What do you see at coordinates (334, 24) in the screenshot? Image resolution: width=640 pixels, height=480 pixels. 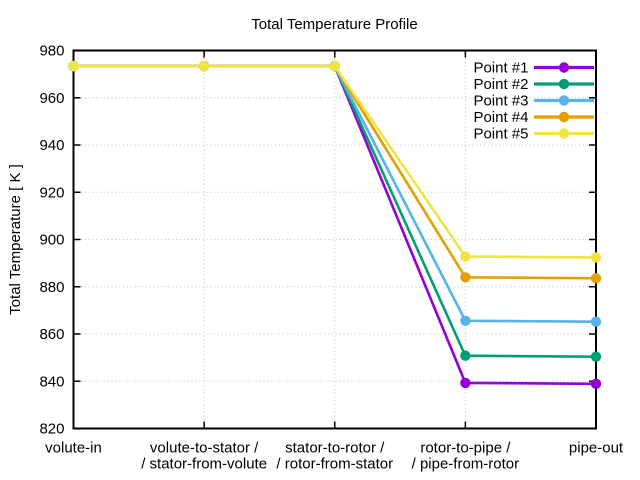 I see `chart-title: Total Temperature Profile` at bounding box center [334, 24].